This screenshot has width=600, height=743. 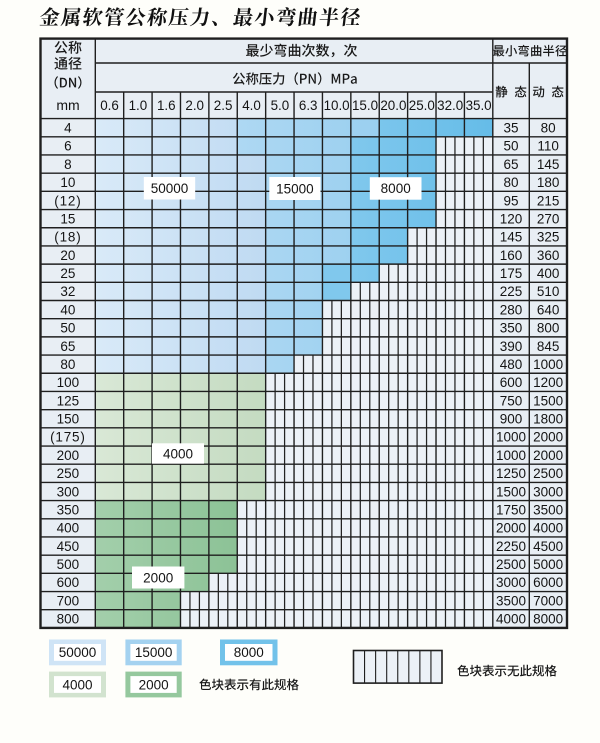 I want to click on svg-text: (12), so click(x=67, y=200).